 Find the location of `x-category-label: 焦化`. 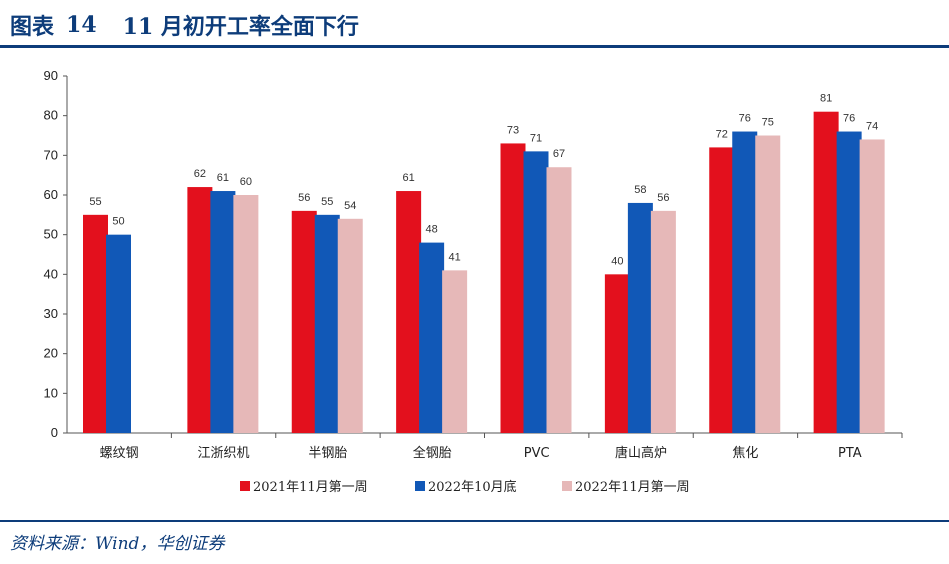

x-category-label: 焦化 is located at coordinates (745, 453).